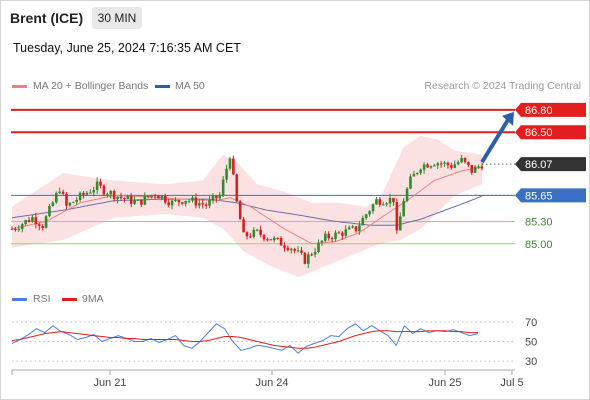 This screenshot has width=590, height=400. Describe the element at coordinates (539, 111) in the screenshot. I see `resistance-2-label: 86.80` at that location.